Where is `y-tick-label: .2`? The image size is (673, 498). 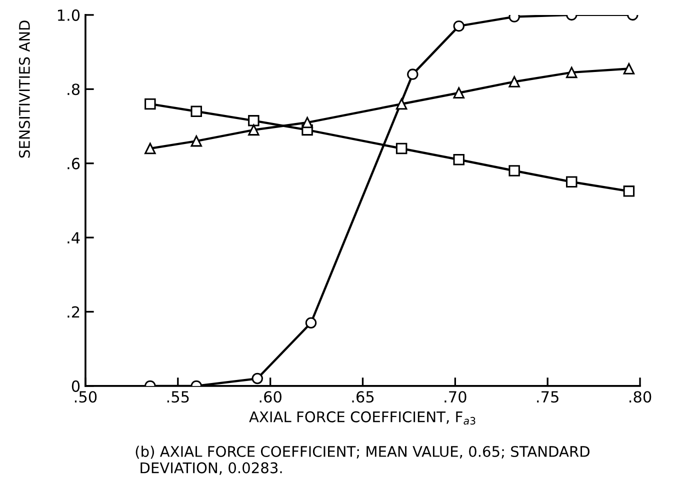 y-tick-label: .2 is located at coordinates (74, 312).